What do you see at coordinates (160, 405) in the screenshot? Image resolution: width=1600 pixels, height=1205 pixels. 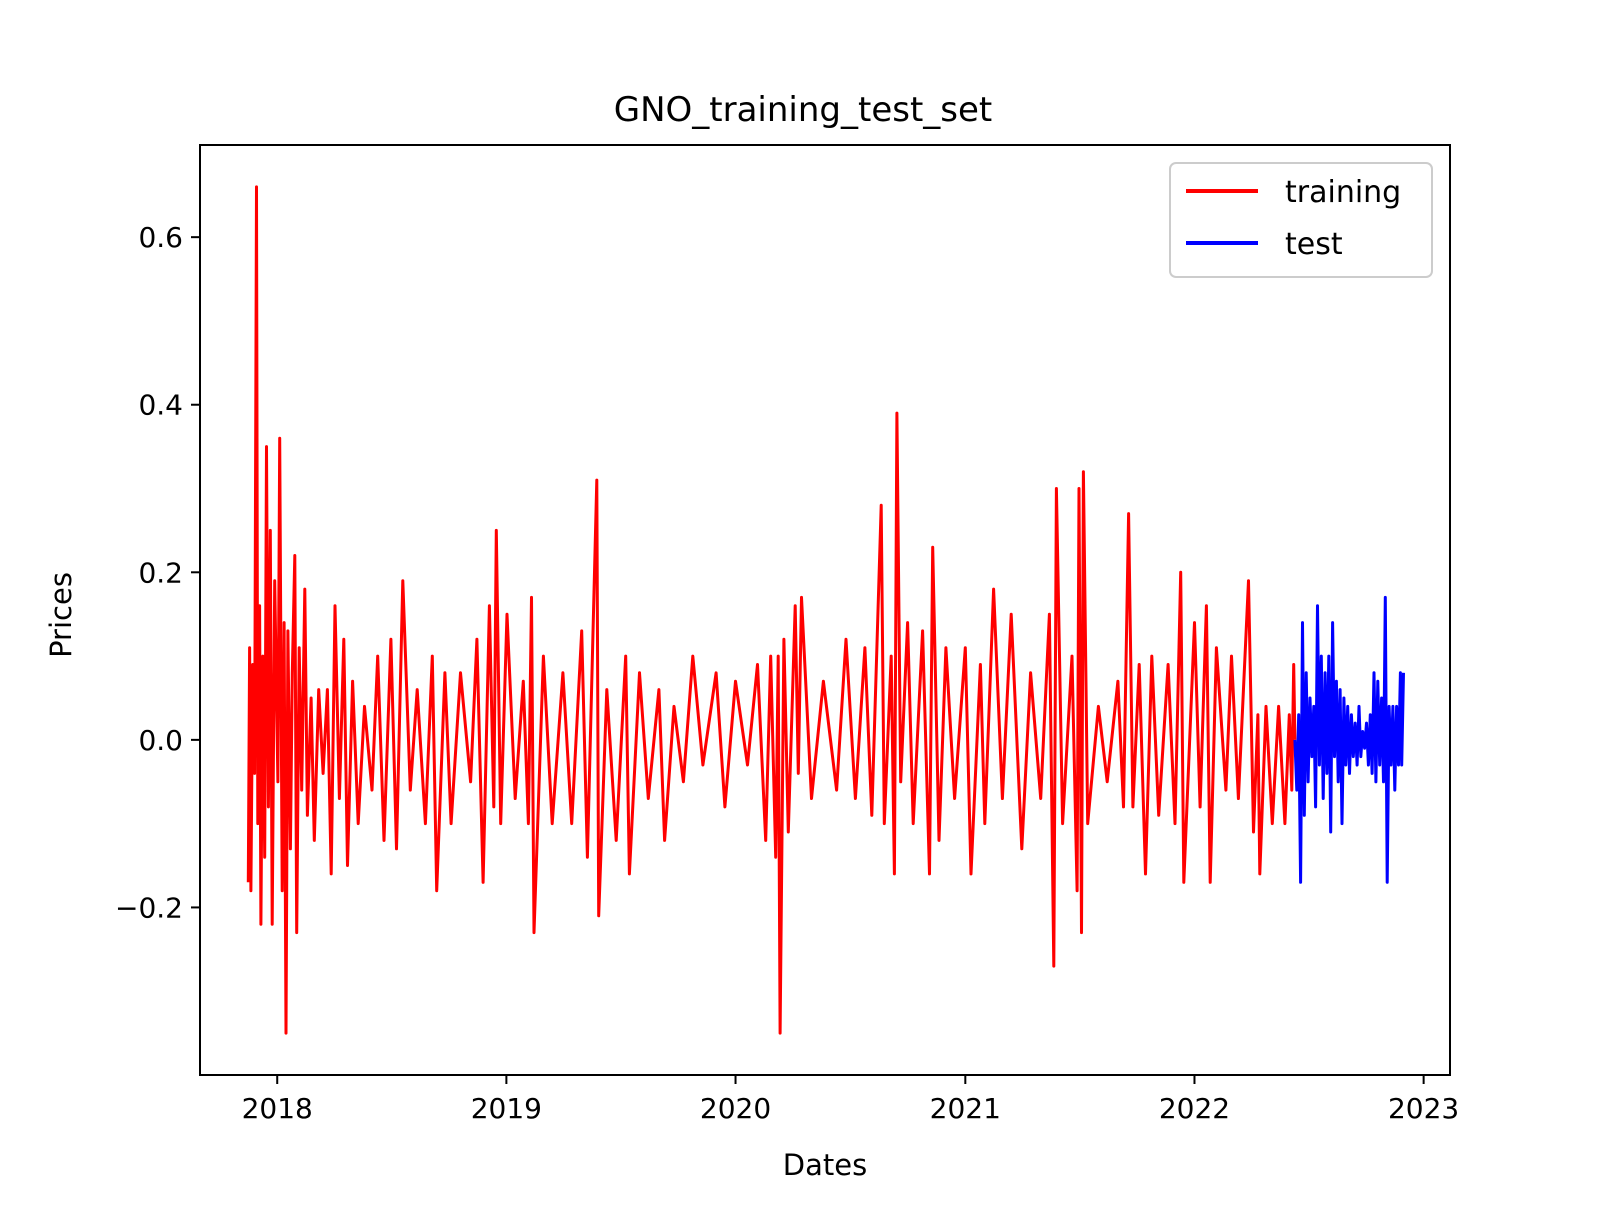 I see `y-tick-label: 0.4` at bounding box center [160, 405].